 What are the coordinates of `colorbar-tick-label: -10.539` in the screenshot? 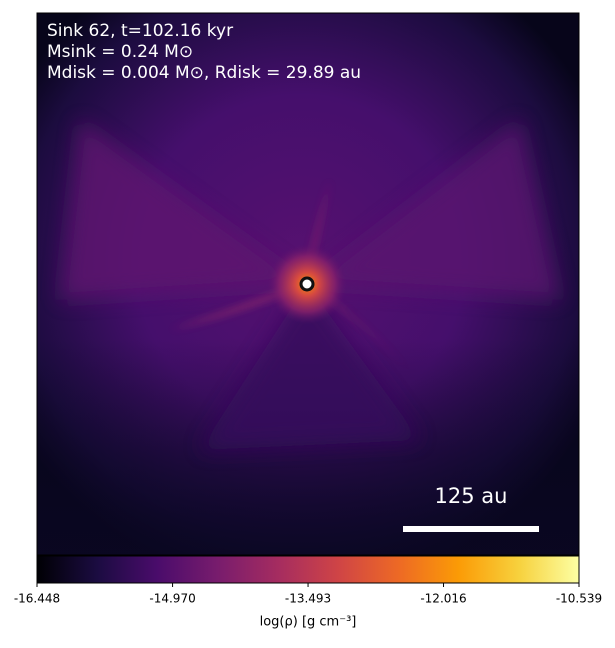 It's located at (579, 599).